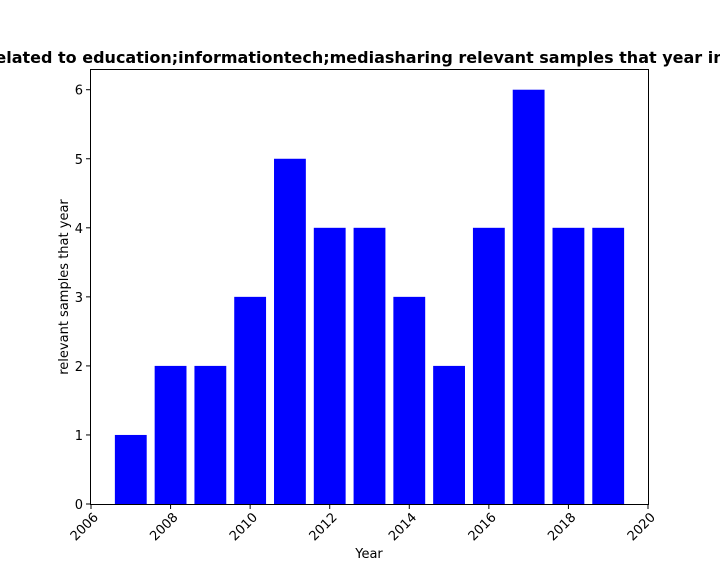 The height and width of the screenshot is (581, 720). Describe the element at coordinates (449, 434) in the screenshot. I see `bar-2015` at that location.